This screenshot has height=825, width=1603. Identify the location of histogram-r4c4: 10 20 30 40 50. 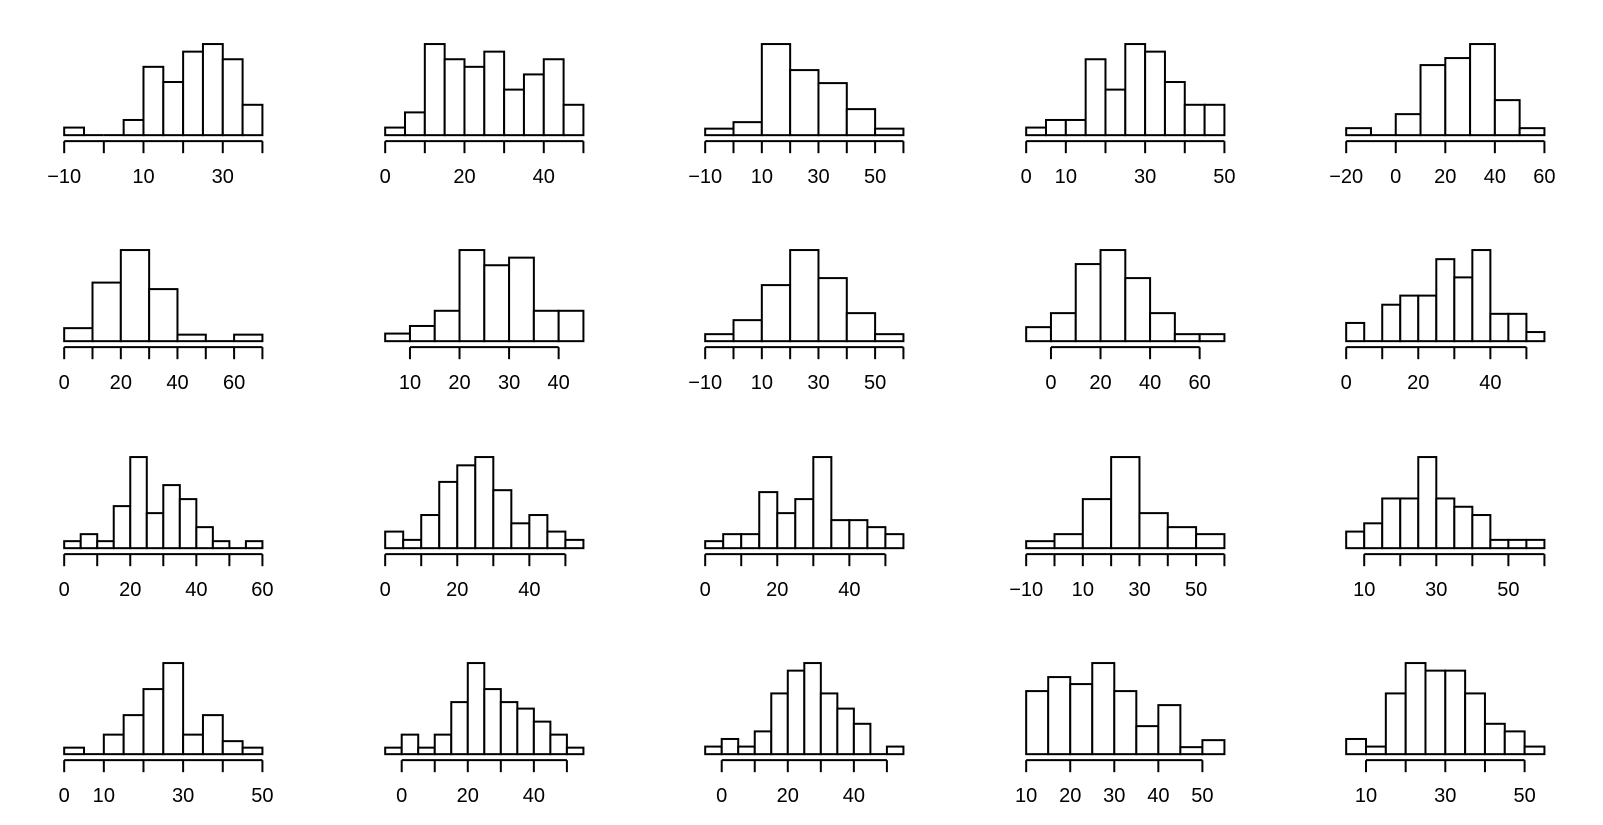
(1122, 722).